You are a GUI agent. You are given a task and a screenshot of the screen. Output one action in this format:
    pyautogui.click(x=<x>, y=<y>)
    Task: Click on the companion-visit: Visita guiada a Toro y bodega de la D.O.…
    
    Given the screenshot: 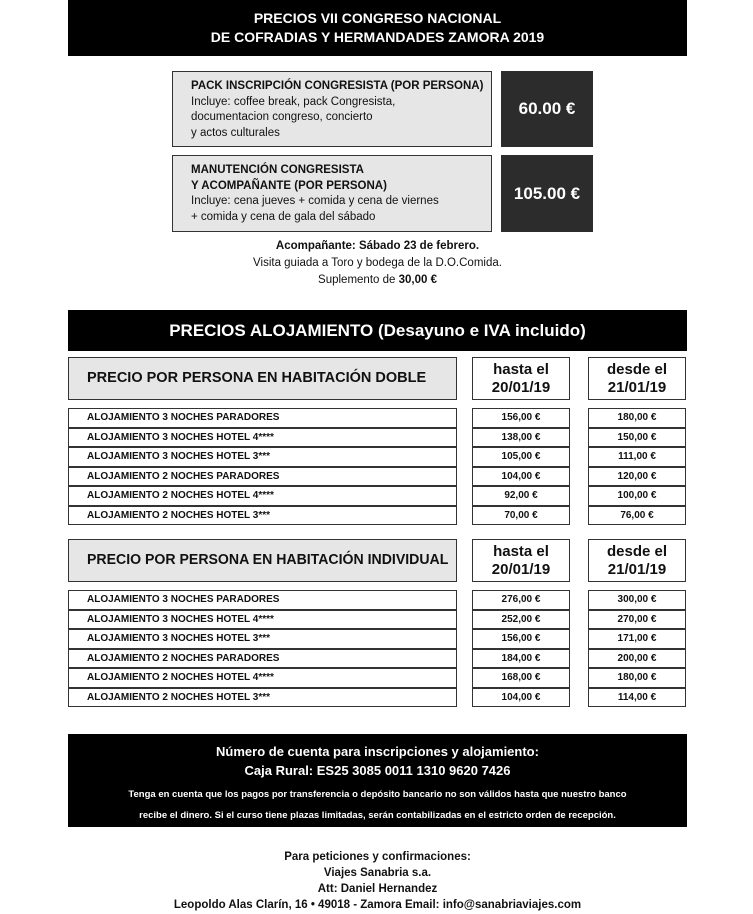 What is the action you would take?
    pyautogui.click(x=377, y=263)
    